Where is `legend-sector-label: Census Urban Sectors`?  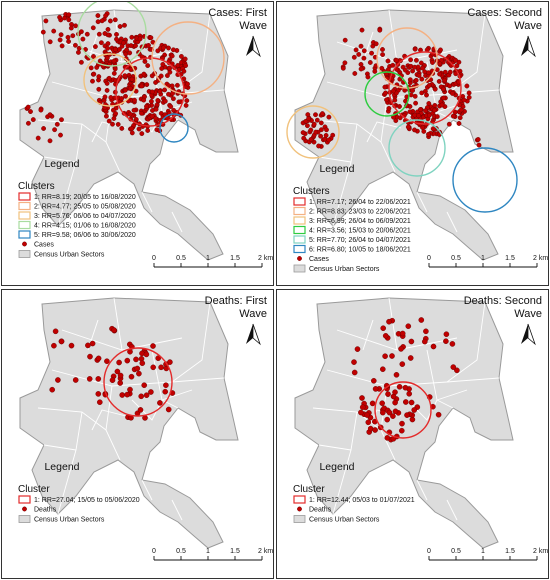 legend-sector-label: Census Urban Sectors is located at coordinates (344, 269).